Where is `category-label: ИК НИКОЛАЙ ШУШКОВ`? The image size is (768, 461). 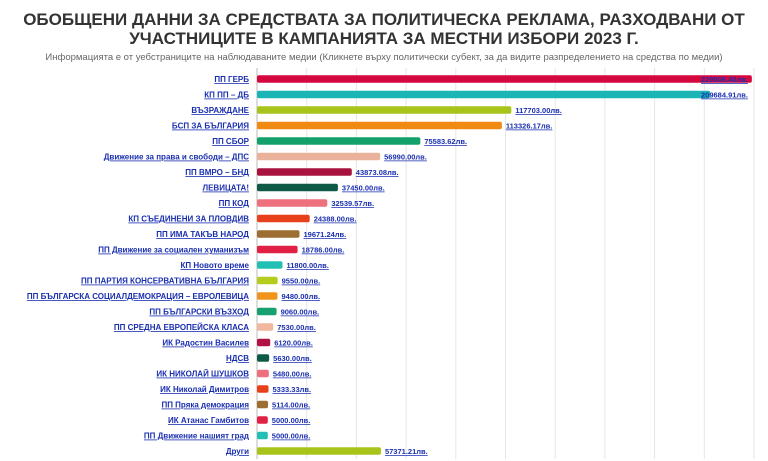 category-label: ИК НИКОЛАЙ ШУШКОВ is located at coordinates (202, 374).